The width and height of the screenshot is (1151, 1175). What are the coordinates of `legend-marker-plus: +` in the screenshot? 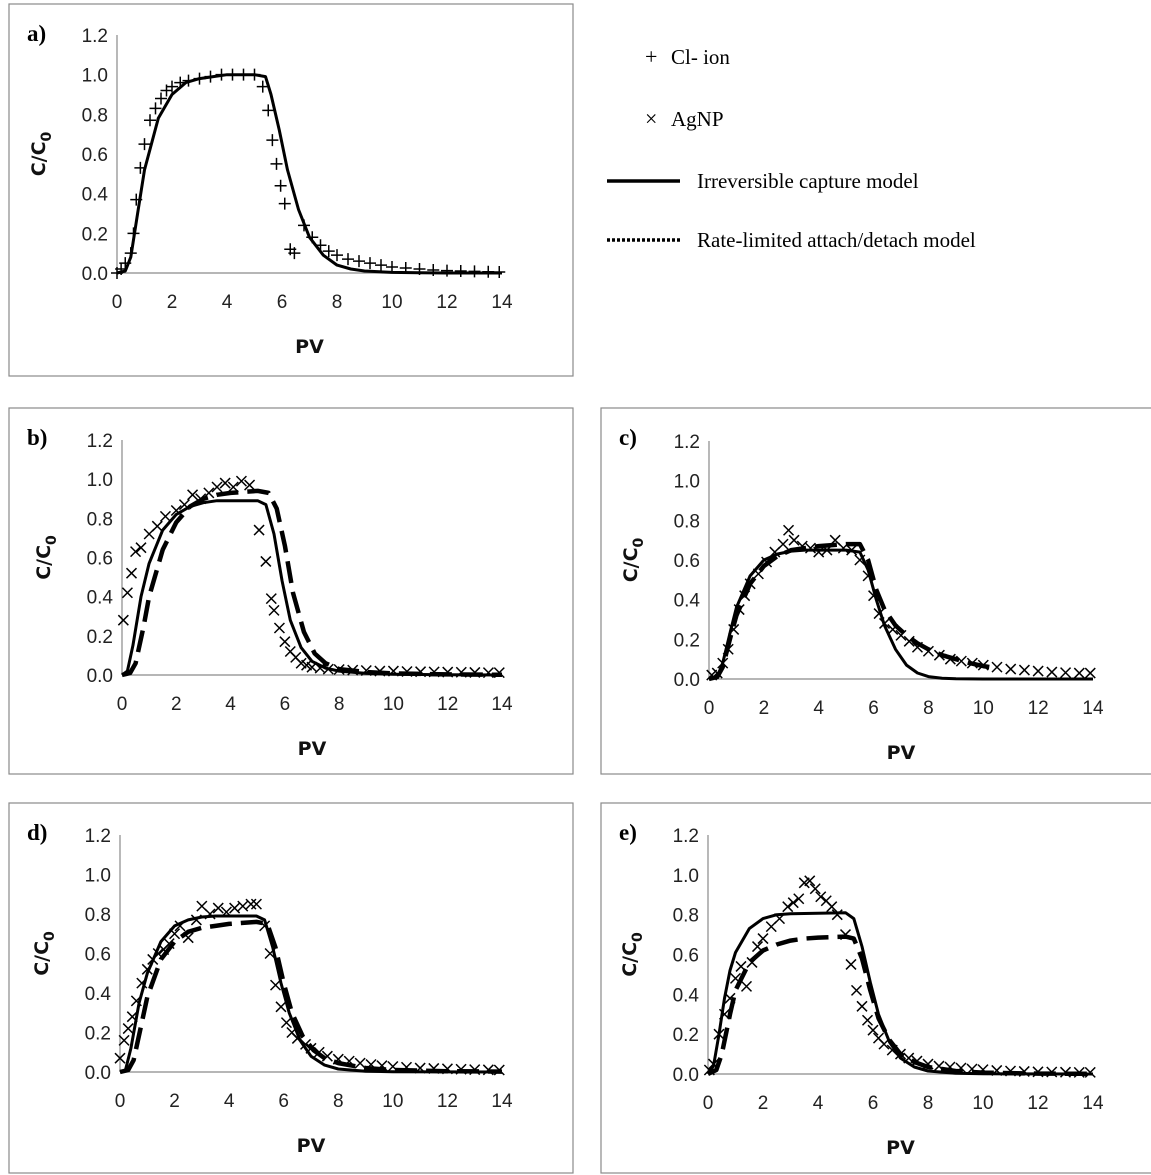 It's located at (651, 56).